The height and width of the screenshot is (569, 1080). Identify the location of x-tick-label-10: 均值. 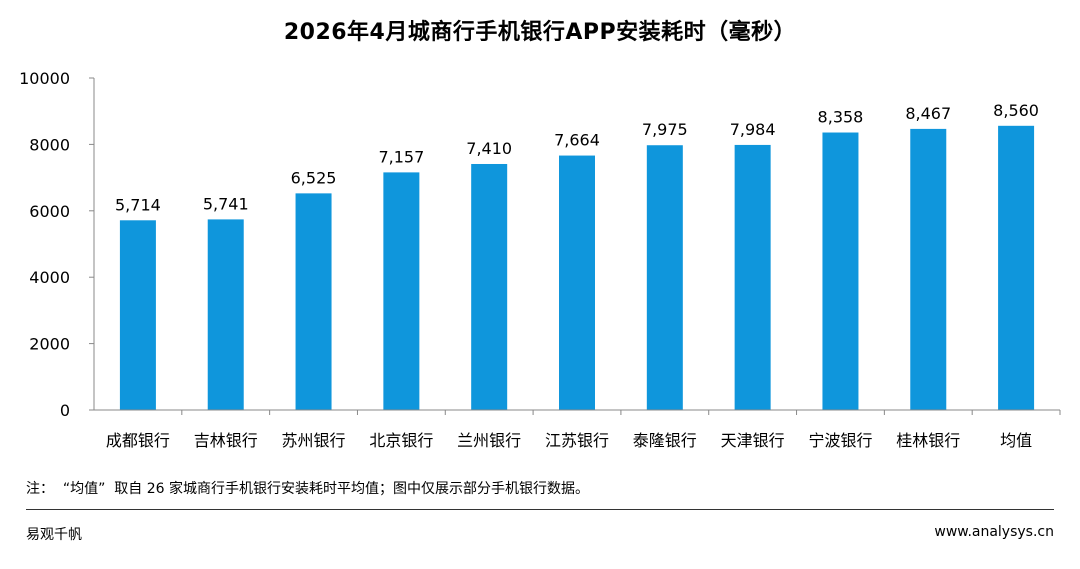
(1016, 440).